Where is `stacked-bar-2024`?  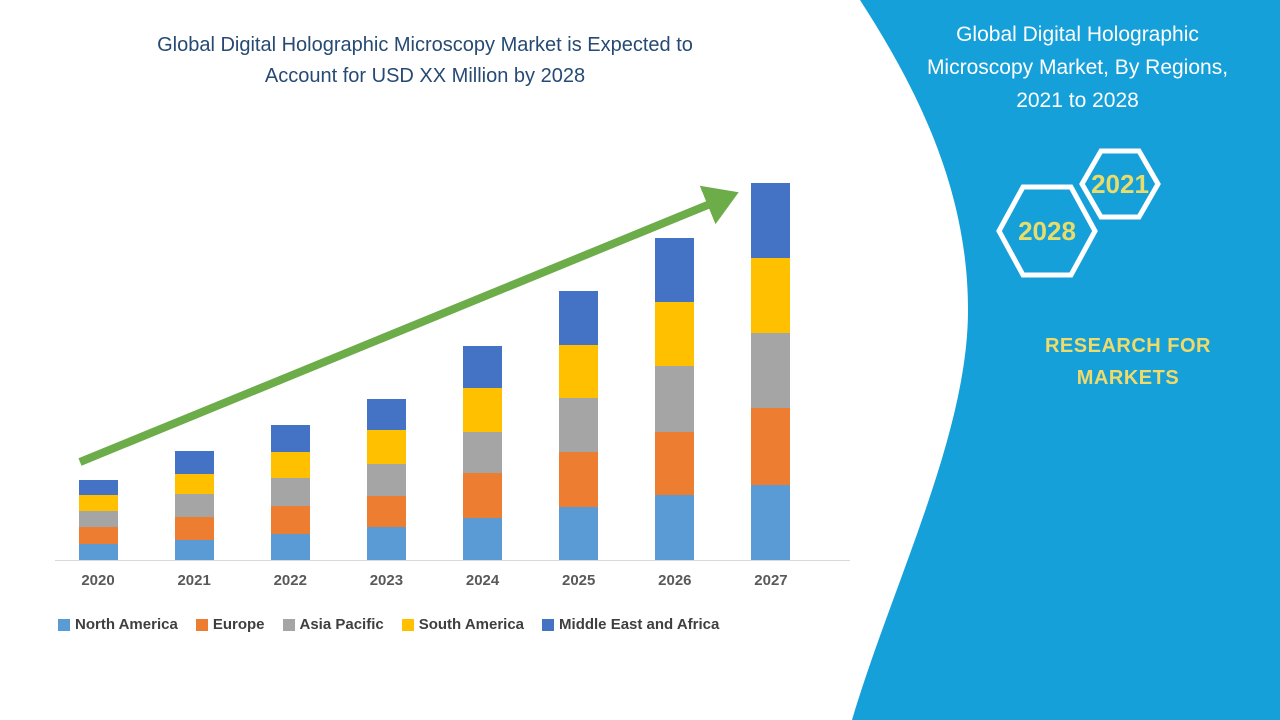 stacked-bar-2024 is located at coordinates (483, 453).